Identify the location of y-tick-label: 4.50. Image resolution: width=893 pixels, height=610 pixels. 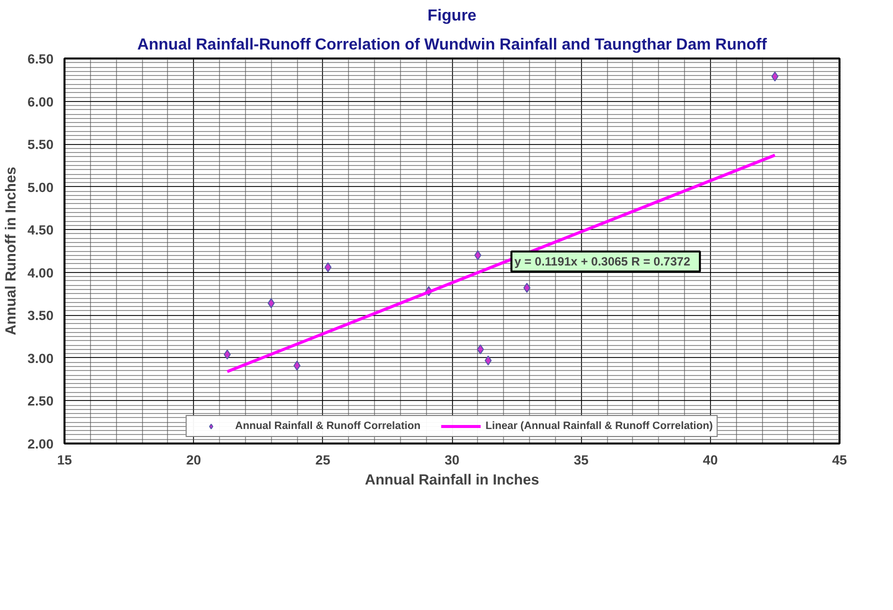
(41, 230).